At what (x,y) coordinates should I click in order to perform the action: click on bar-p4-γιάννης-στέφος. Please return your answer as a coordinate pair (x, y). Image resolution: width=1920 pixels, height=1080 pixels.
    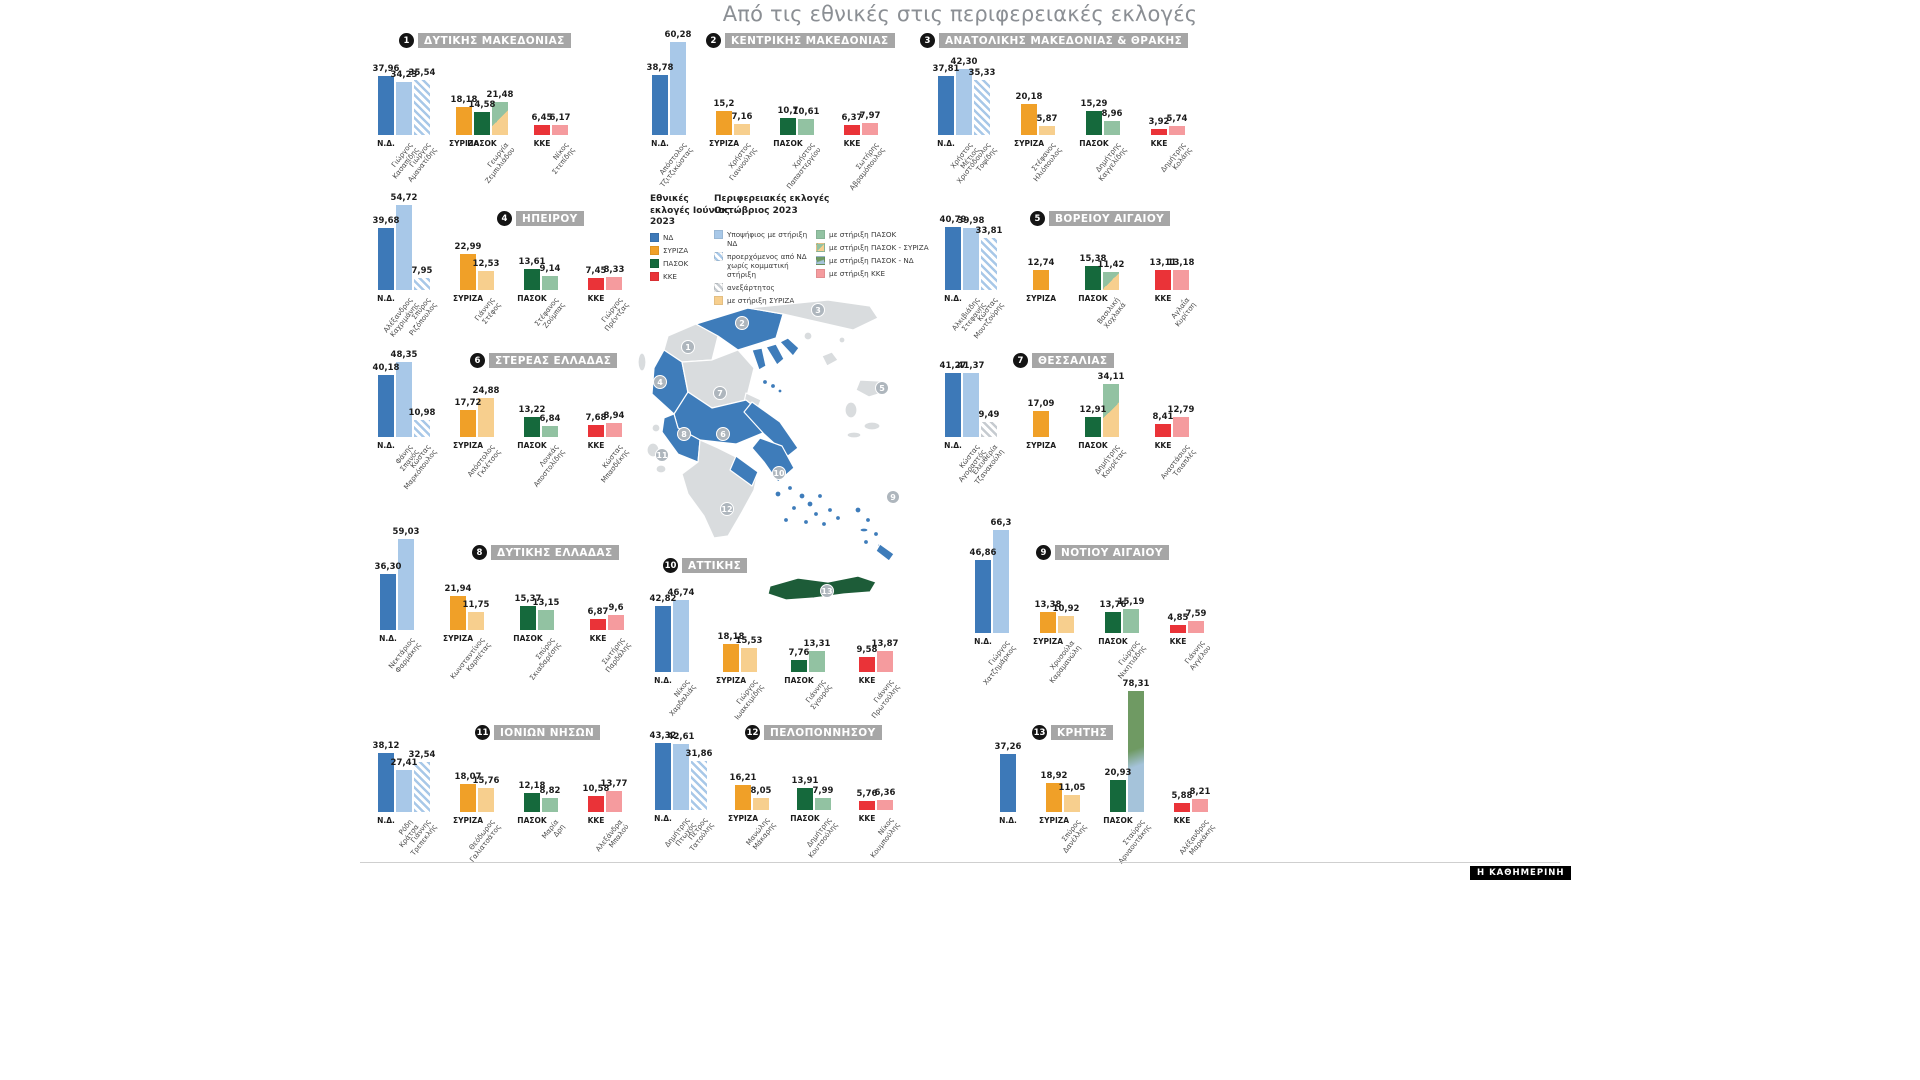
    Looking at the image, I should click on (486, 280).